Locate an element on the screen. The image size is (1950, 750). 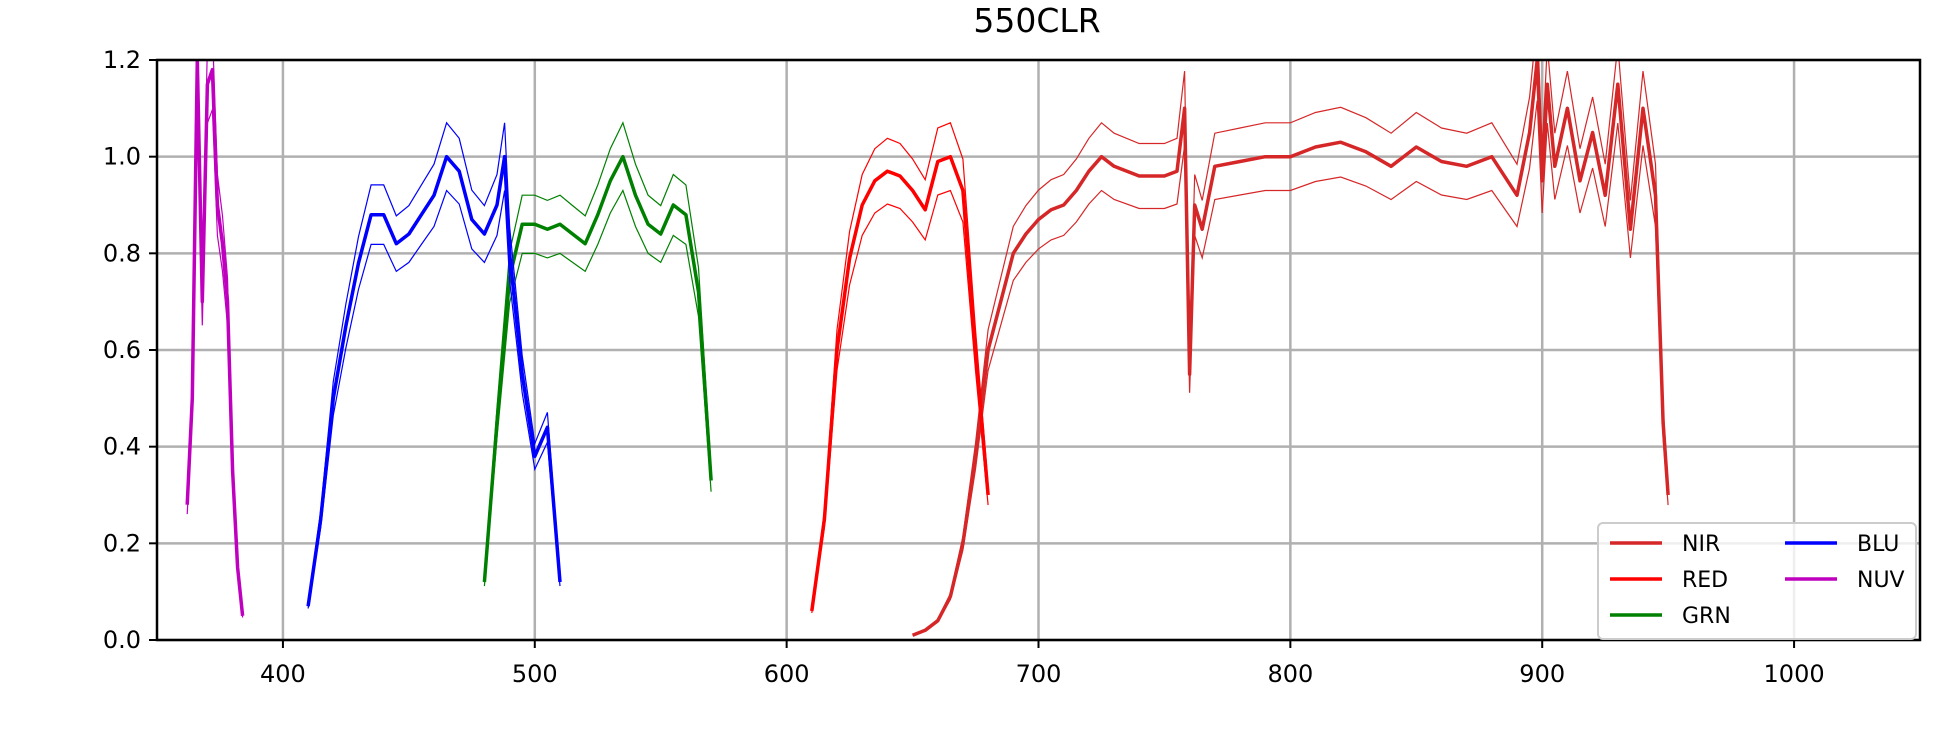
series-nuv-line is located at coordinates (215, 338).